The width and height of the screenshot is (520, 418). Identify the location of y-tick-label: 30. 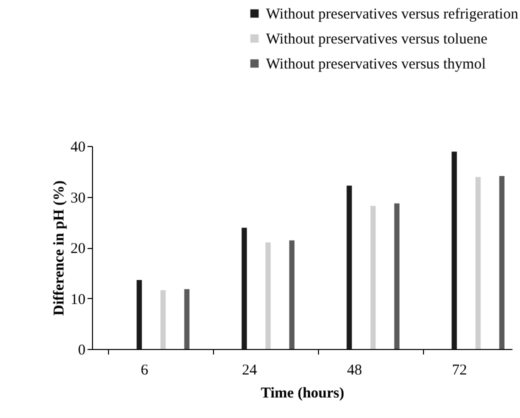
(78, 198).